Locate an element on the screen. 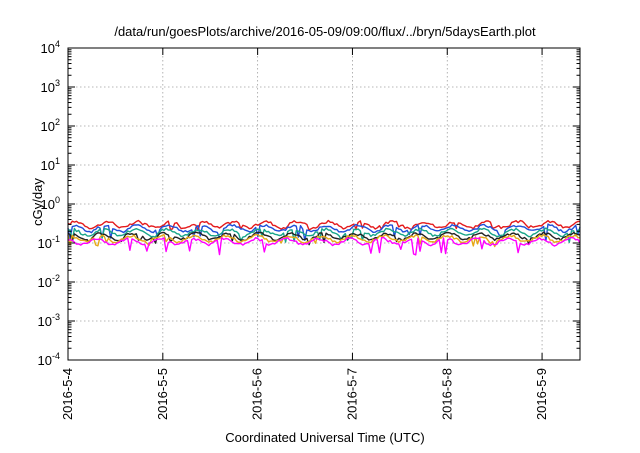 This screenshot has height=453, width=640. y-tick-label: 10³ is located at coordinates (50, 86).